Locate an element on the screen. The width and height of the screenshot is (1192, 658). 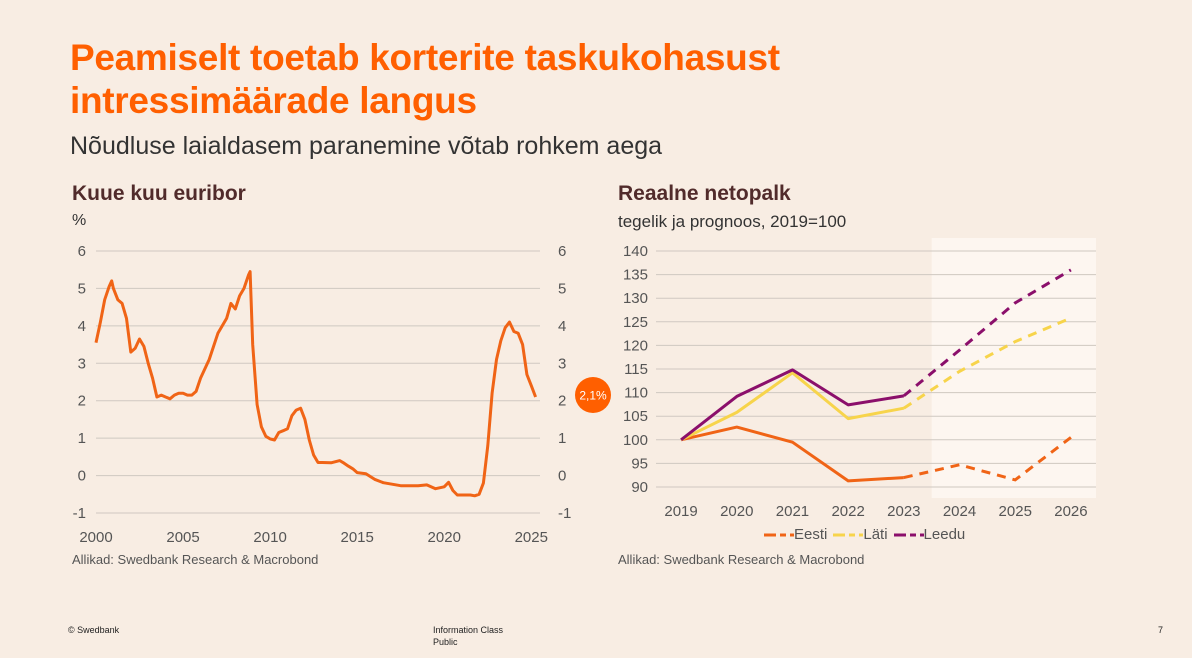
y-tick-label: 100 is located at coordinates (635, 440).